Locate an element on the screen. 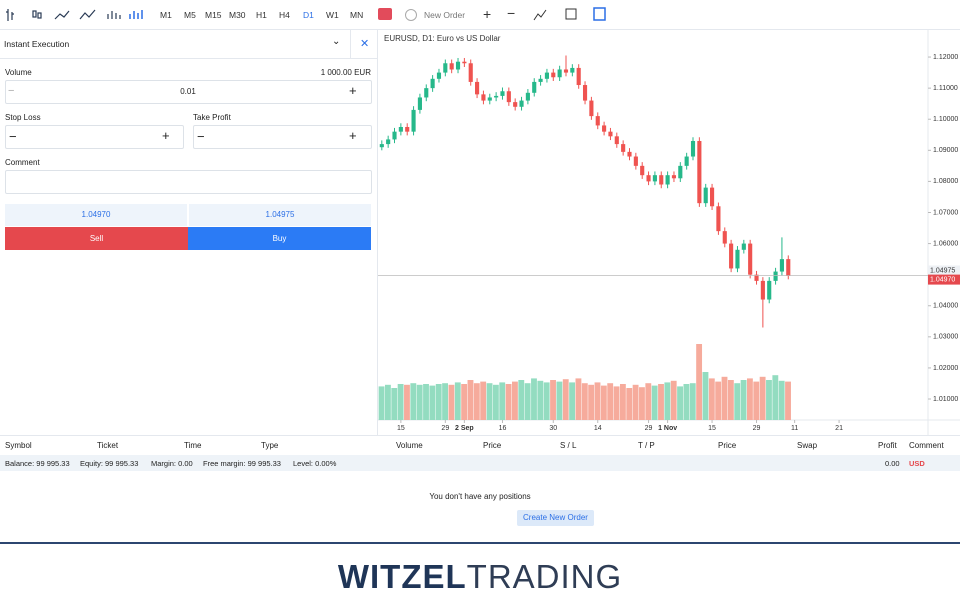  volume-input is located at coordinates (188, 92).